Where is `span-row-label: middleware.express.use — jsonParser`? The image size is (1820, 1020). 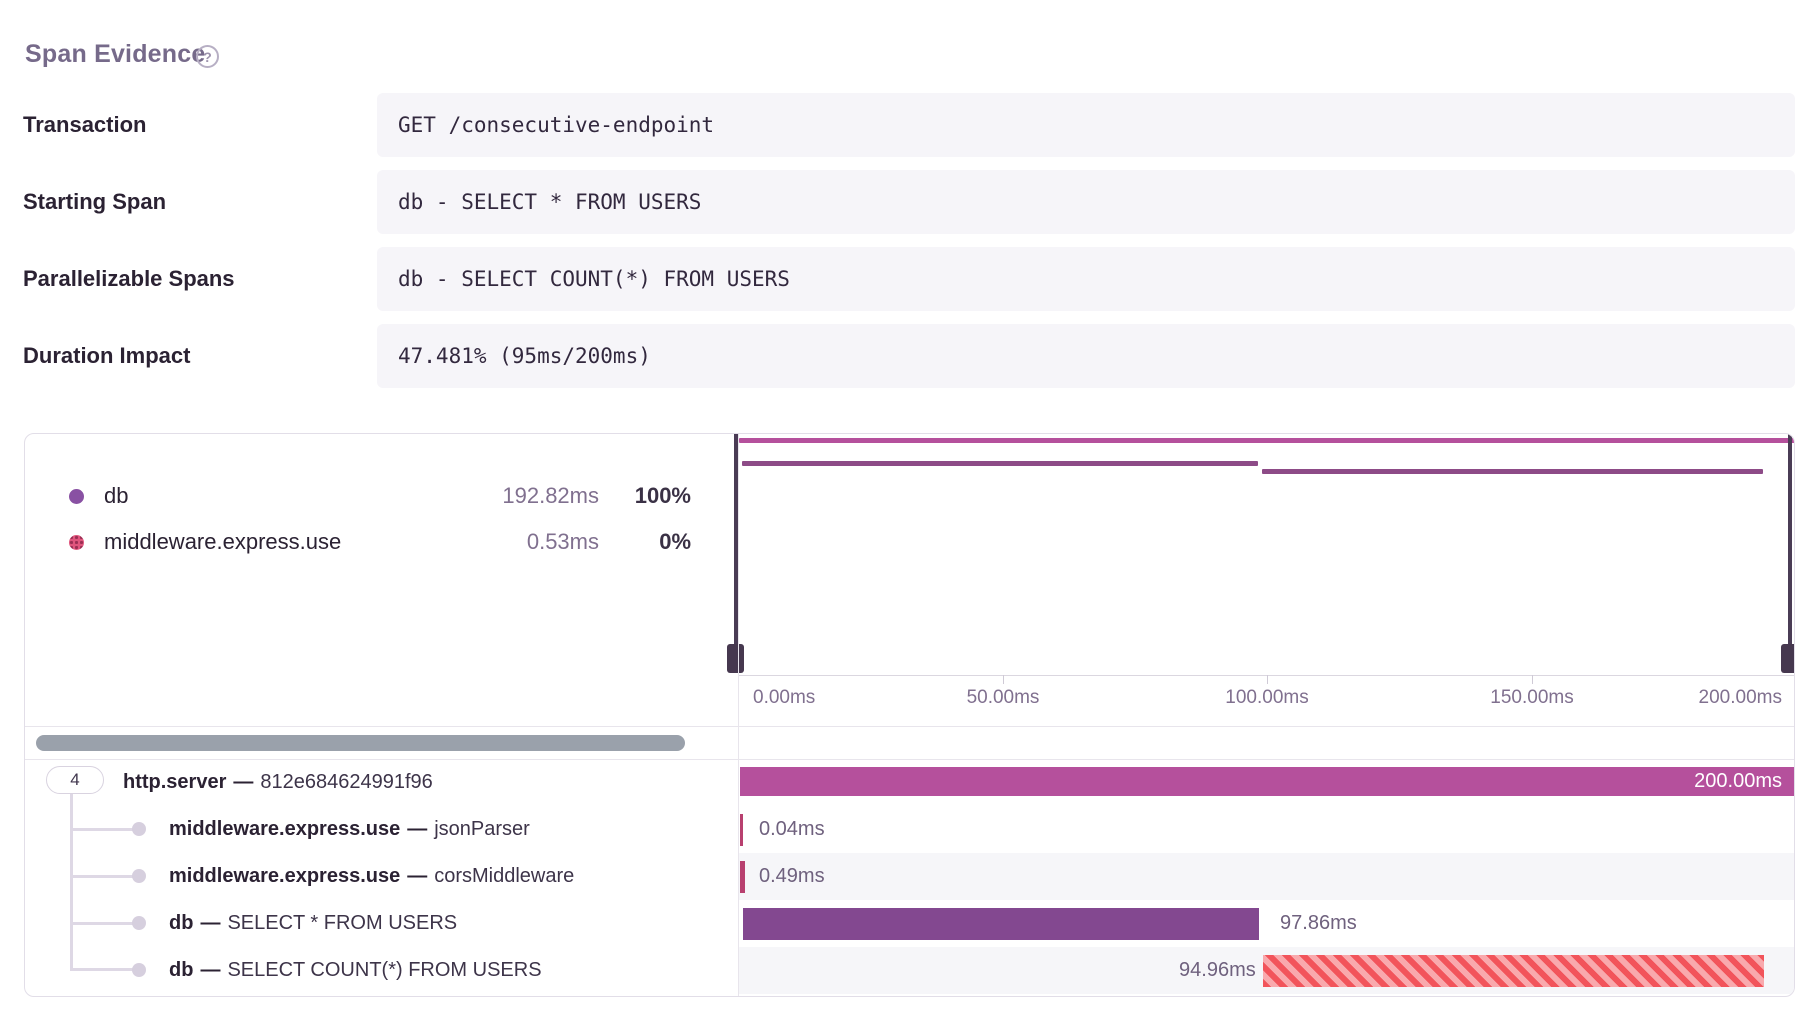 span-row-label: middleware.express.use — jsonParser is located at coordinates (381, 829).